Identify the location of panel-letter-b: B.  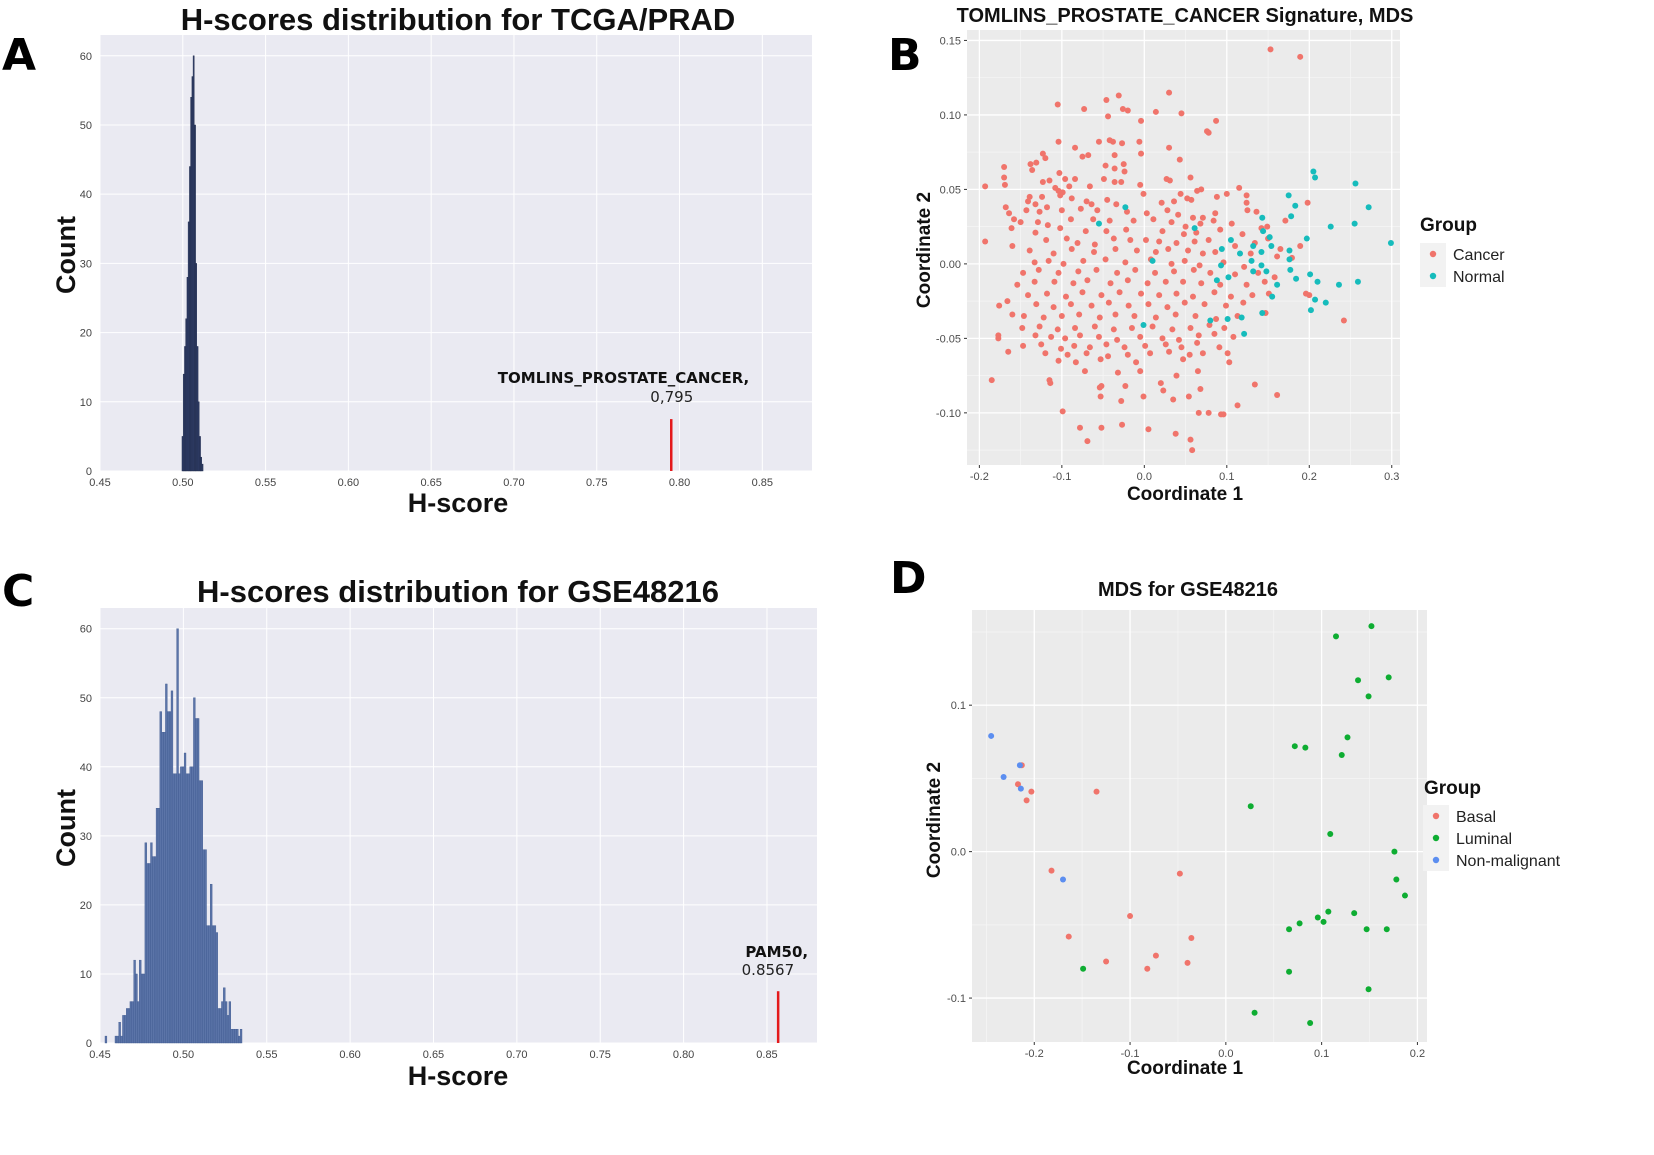
(905, 55).